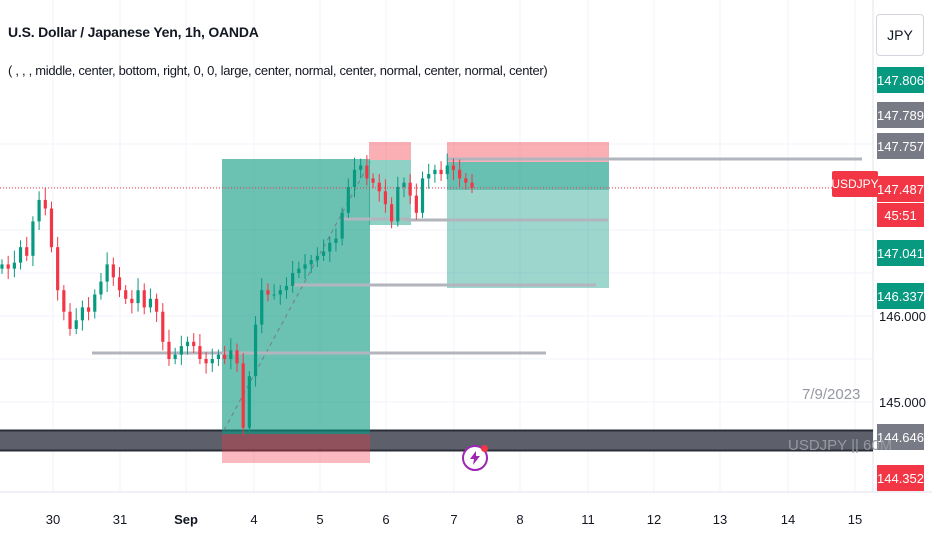 The image size is (932, 550). I want to click on date-tick: 15, so click(855, 519).